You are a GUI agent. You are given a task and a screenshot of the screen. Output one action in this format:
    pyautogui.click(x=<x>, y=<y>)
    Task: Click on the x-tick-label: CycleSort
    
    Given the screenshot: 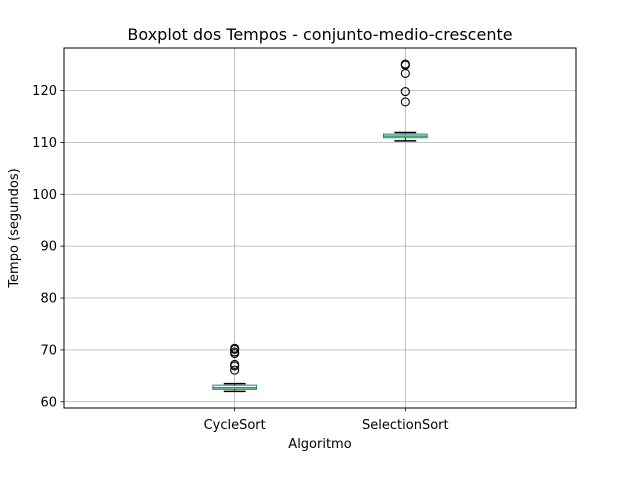 What is the action you would take?
    pyautogui.click(x=235, y=425)
    